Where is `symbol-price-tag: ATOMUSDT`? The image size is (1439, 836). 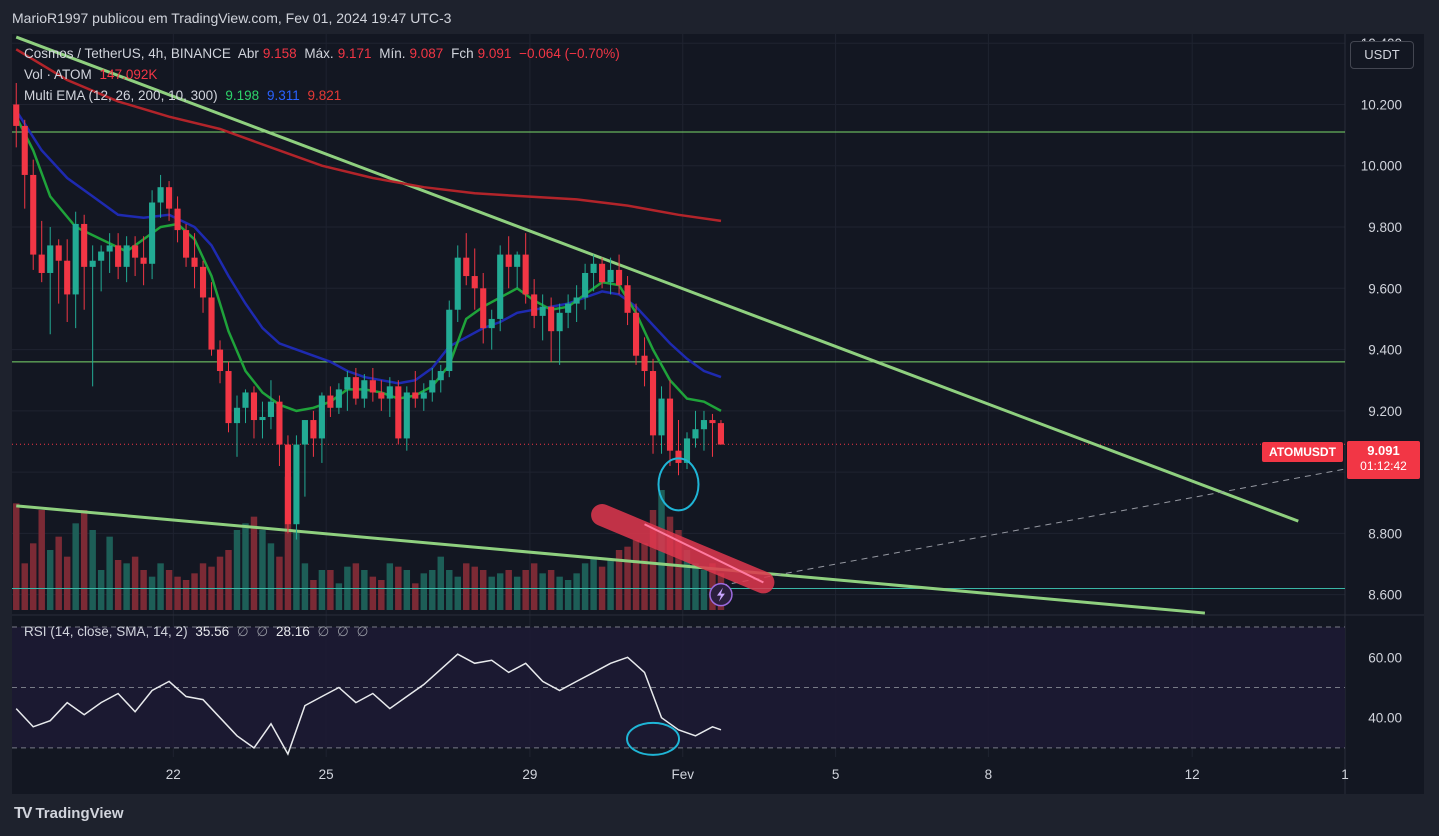
symbol-price-tag: ATOMUSDT is located at coordinates (1302, 452).